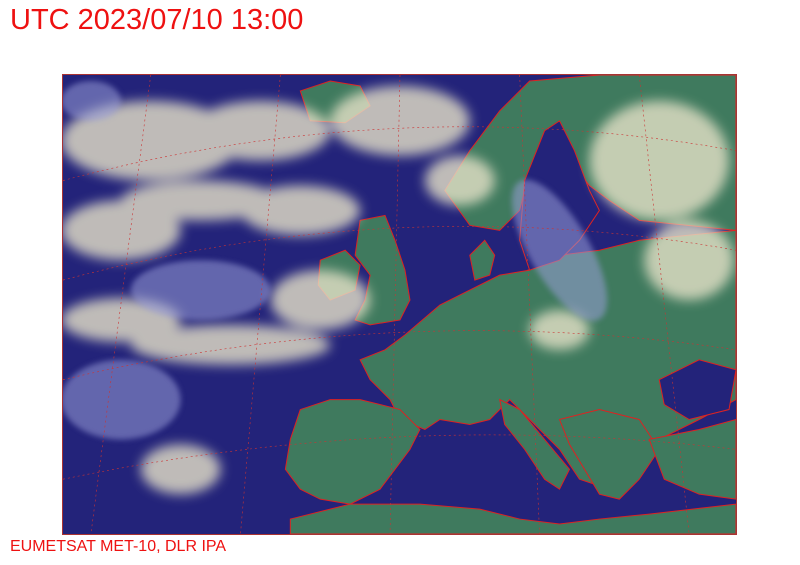 The image size is (800, 565). I want to click on timestamp-title: UTC 2023/07/10 13:00, so click(157, 20).